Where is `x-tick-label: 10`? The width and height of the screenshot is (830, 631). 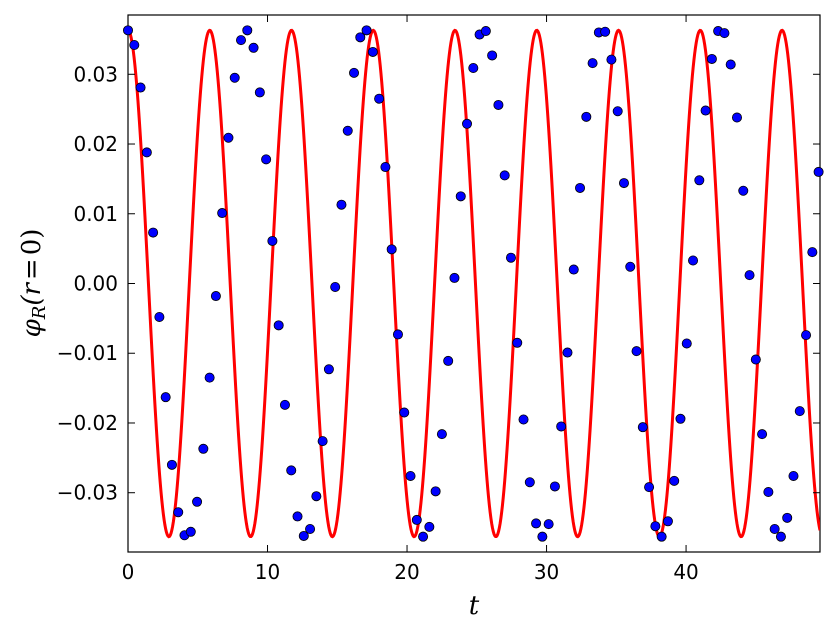 x-tick-label: 10 is located at coordinates (267, 572).